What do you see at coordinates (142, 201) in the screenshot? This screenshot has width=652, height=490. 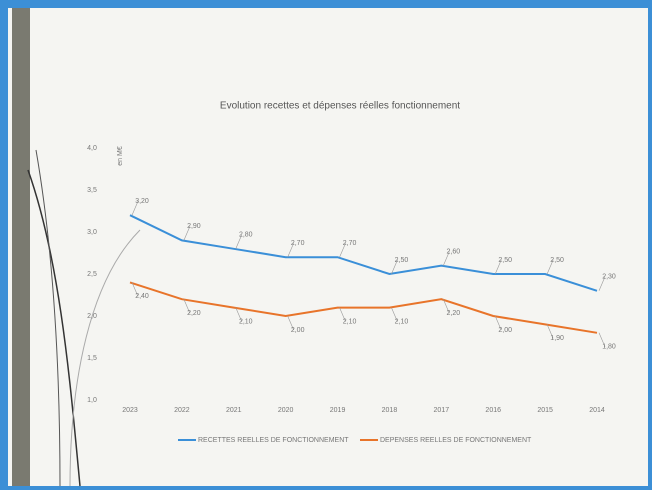 I see `data-label: 3,20` at bounding box center [142, 201].